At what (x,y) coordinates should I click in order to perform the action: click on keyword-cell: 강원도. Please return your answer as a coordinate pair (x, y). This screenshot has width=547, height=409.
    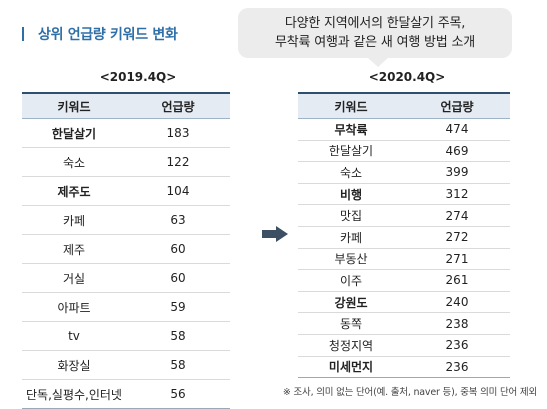
    Looking at the image, I should click on (351, 302).